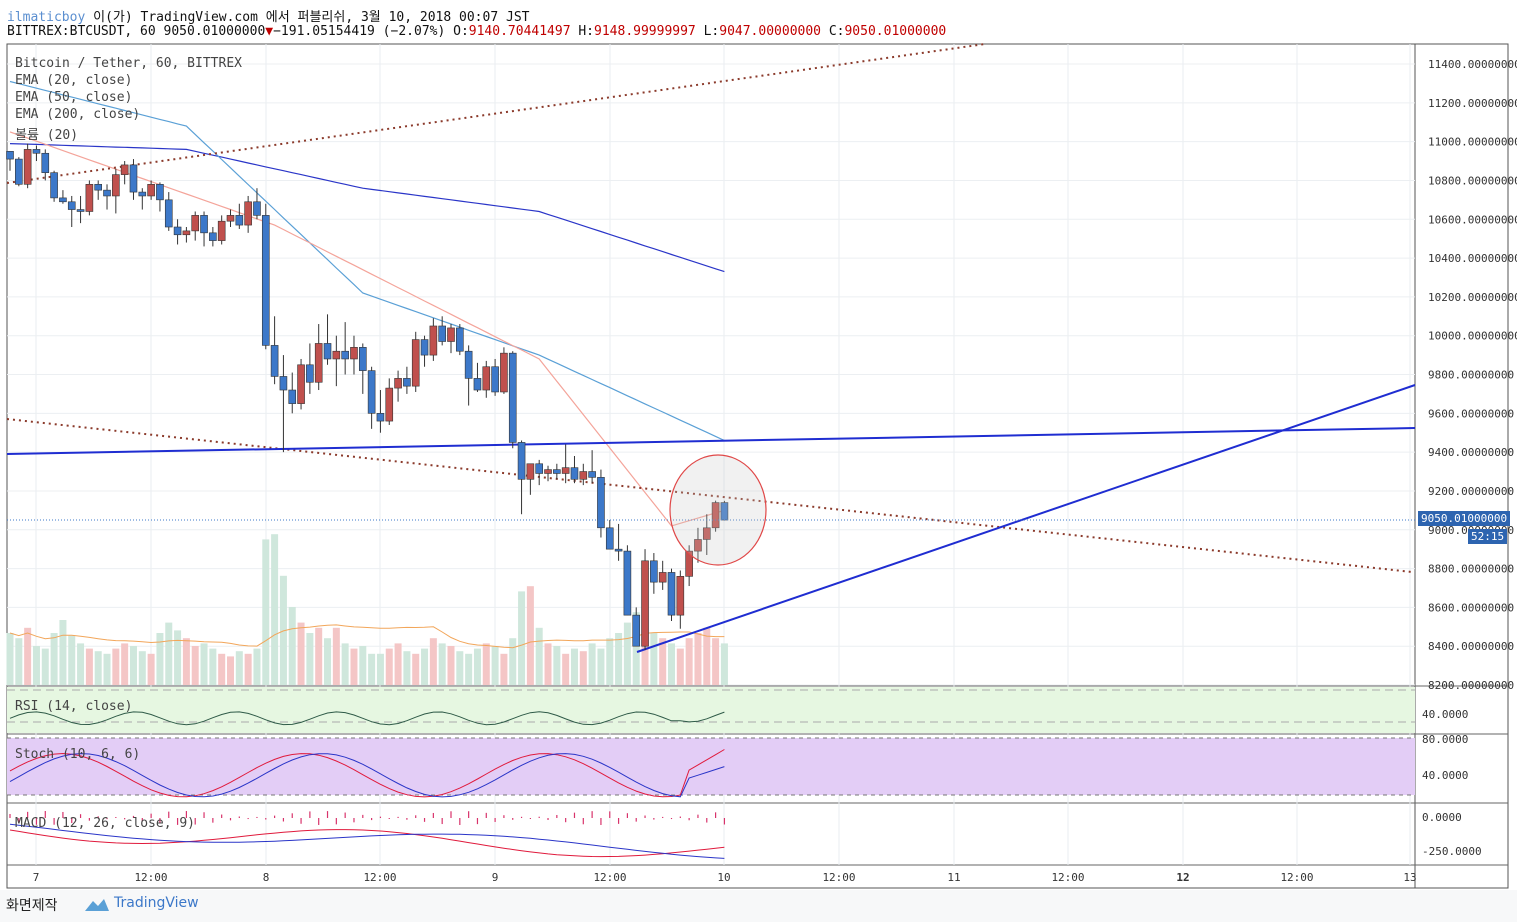  Describe the element at coordinates (367, 718) in the screenshot. I see `rsi-line` at that location.